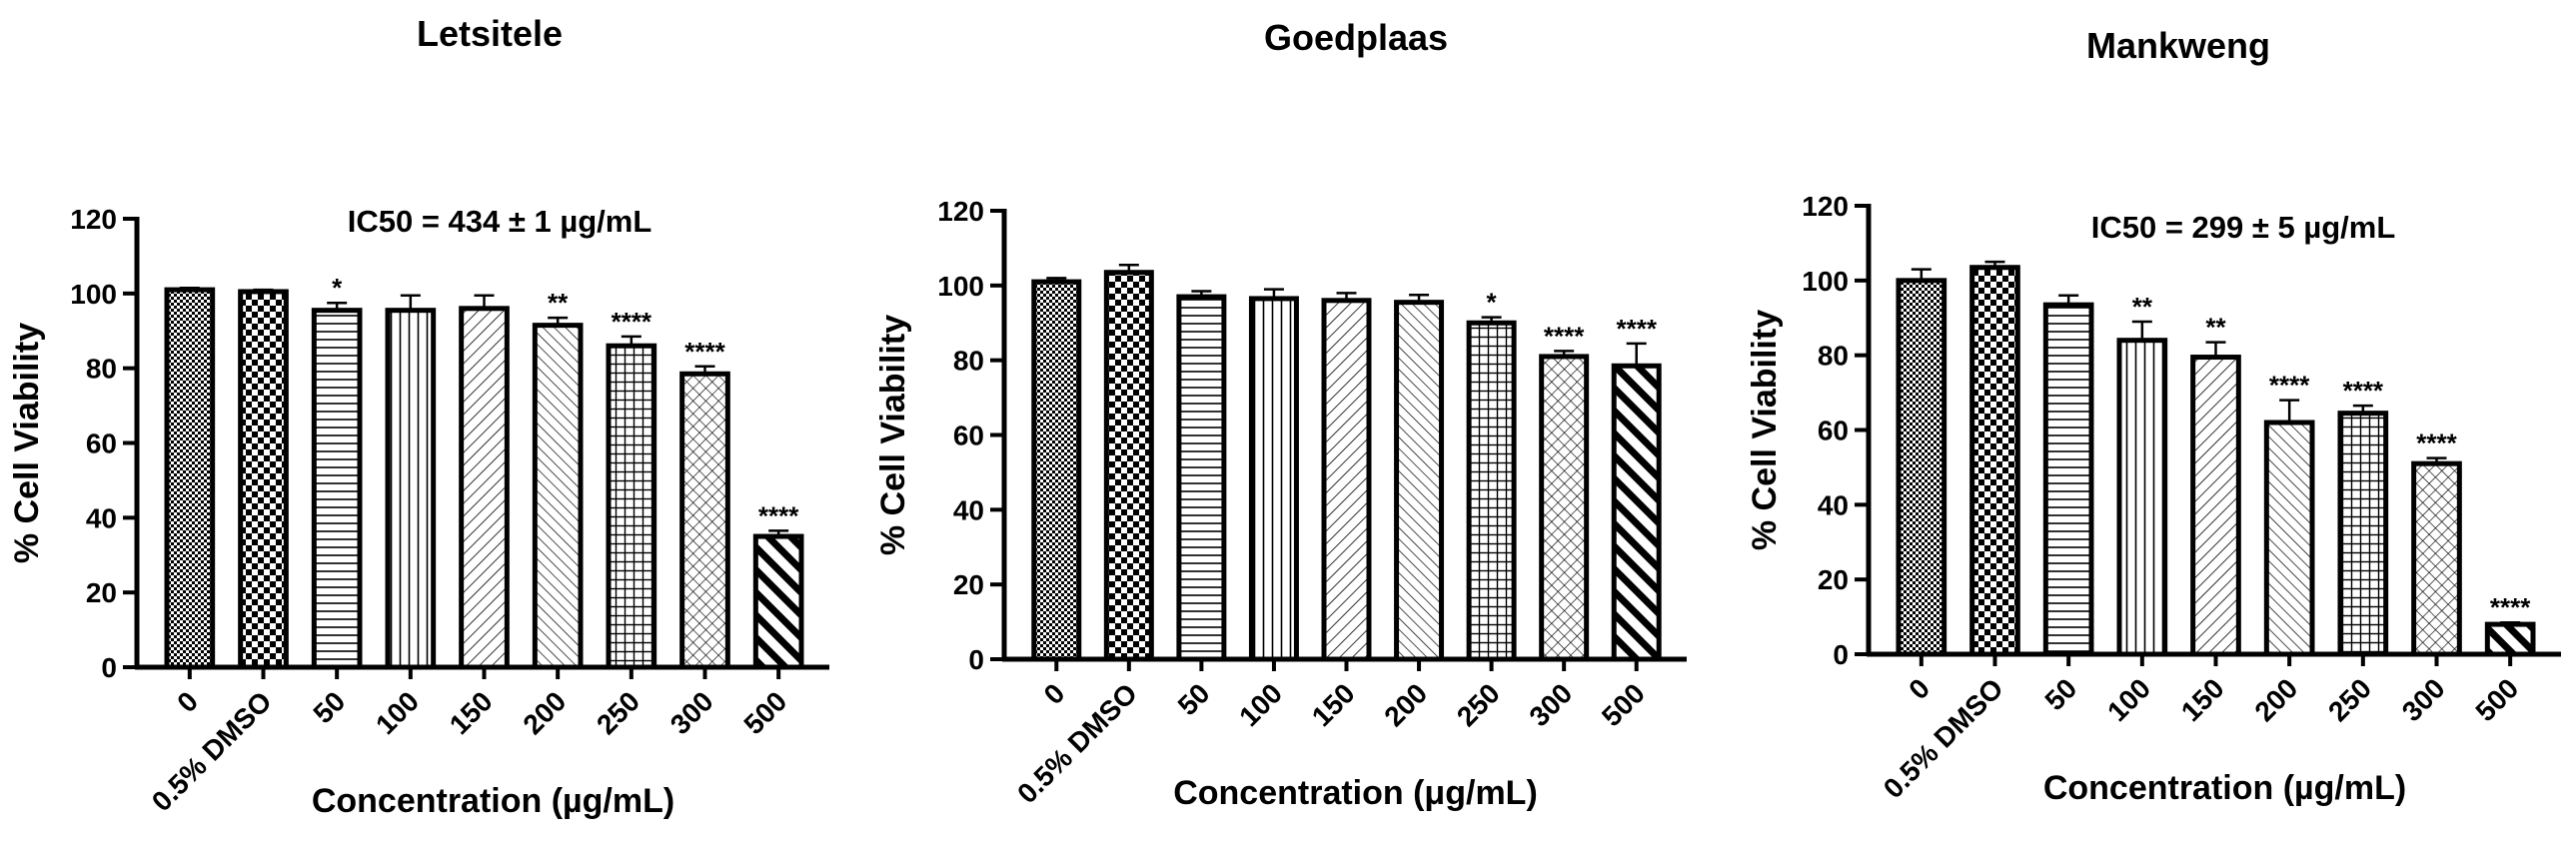 This screenshot has width=2576, height=854. What do you see at coordinates (1355, 793) in the screenshot?
I see `x-axis-label: Concentration (μg/mL)` at bounding box center [1355, 793].